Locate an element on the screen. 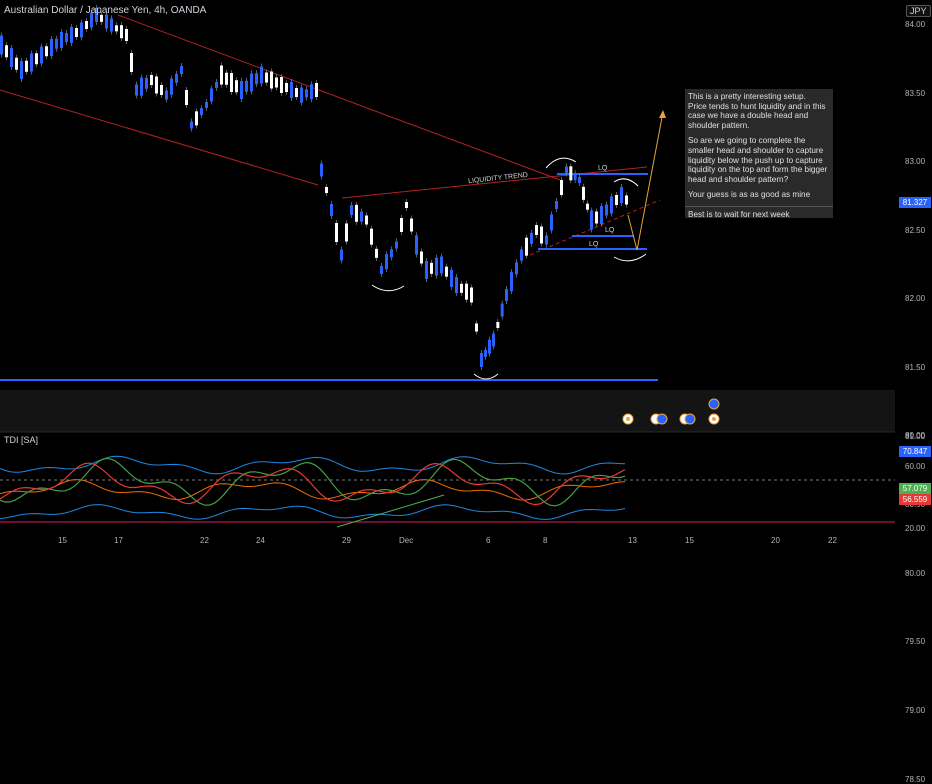 This screenshot has width=932, height=784. date-tick: 15 is located at coordinates (62, 540).